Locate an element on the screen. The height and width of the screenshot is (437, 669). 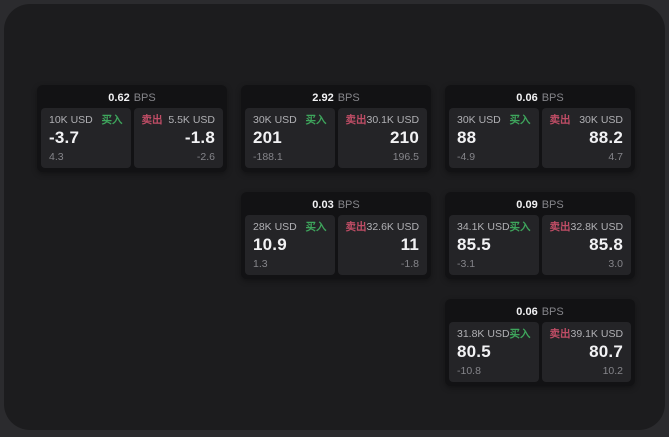
sell-size: 30.1K USD is located at coordinates (393, 120).